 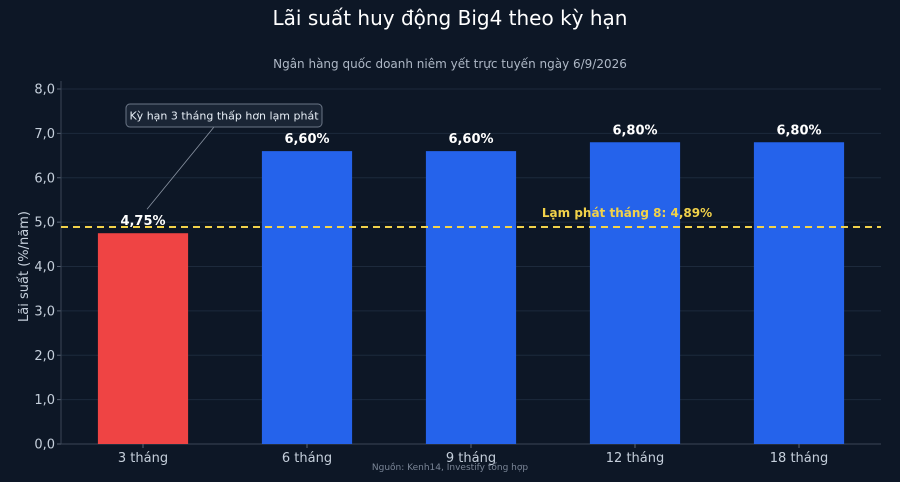 What do you see at coordinates (450, 18) in the screenshot?
I see `chart-title: Lãi suất huy động Big4 theo kỳ hạn` at bounding box center [450, 18].